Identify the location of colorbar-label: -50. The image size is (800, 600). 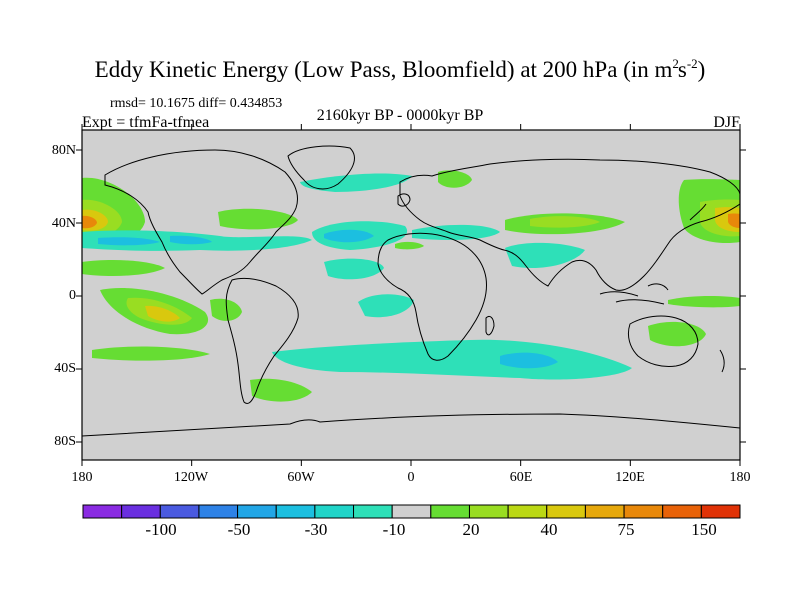
(239, 529).